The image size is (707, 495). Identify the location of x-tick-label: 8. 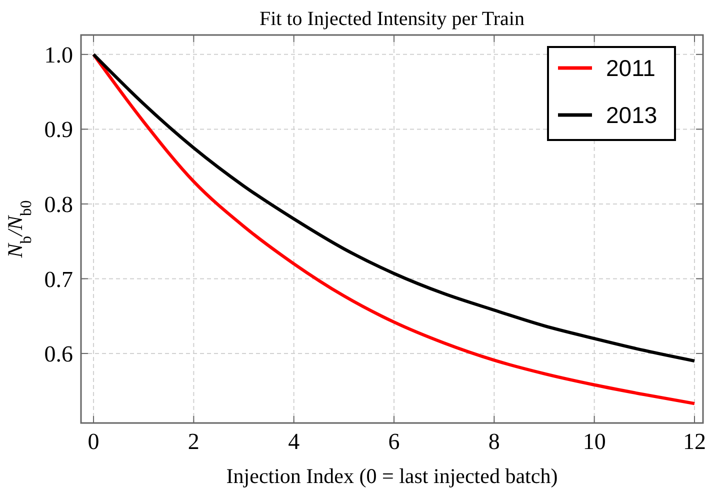
(494, 441).